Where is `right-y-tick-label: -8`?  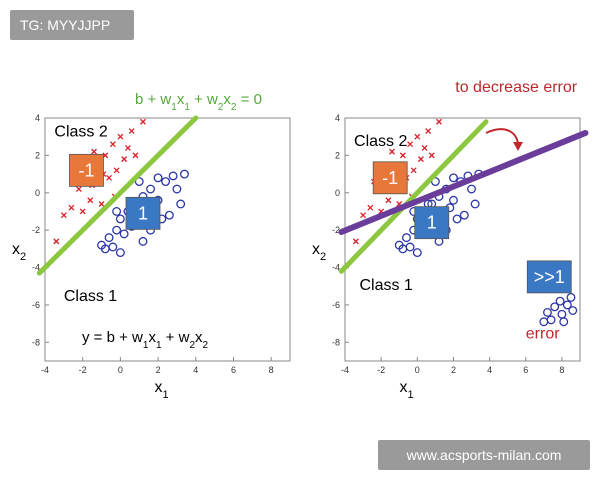
right-y-tick-label: -8 is located at coordinates (336, 342).